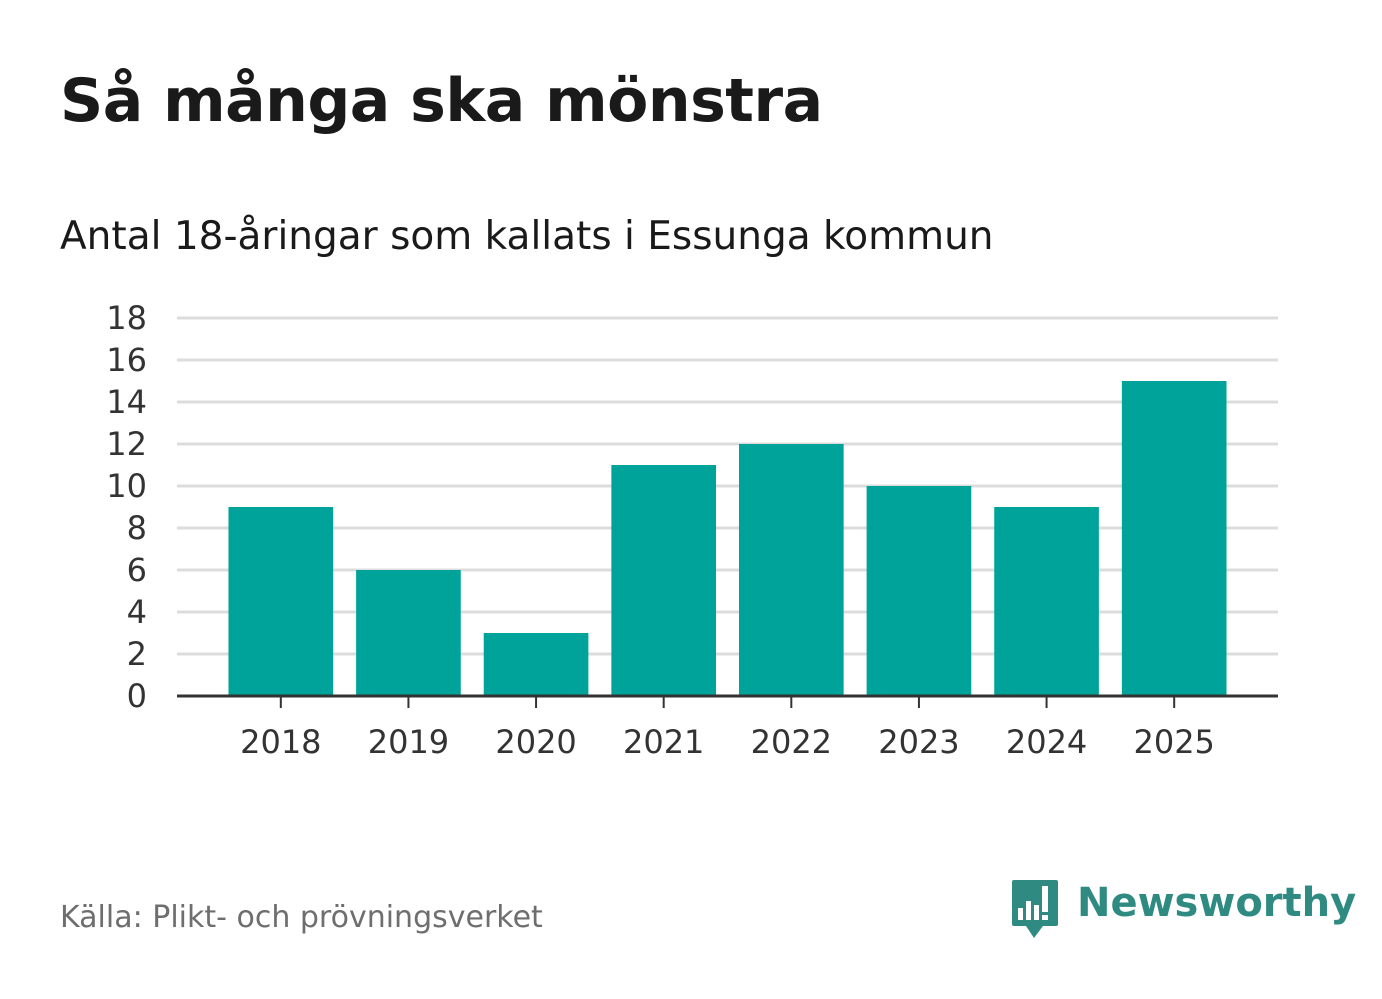 The image size is (1382, 999). Describe the element at coordinates (919, 591) in the screenshot. I see `bar-2023` at that location.